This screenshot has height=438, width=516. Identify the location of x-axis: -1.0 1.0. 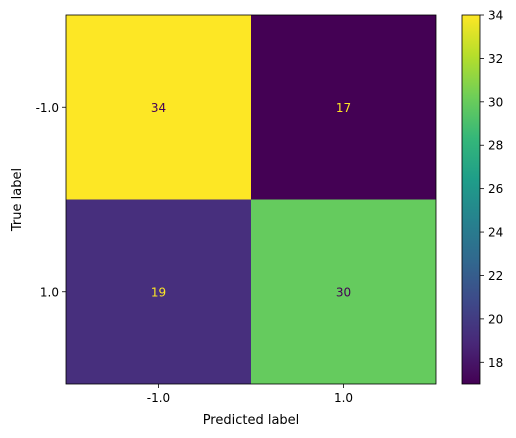
(250, 394).